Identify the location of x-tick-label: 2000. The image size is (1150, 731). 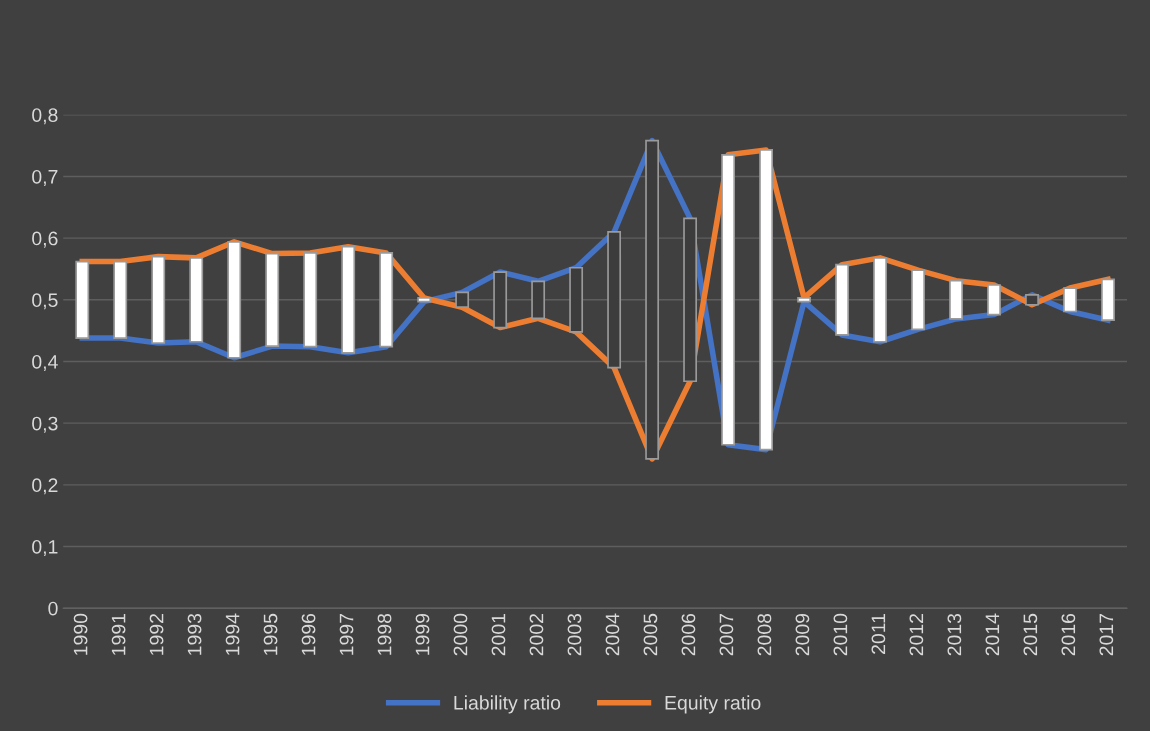
(460, 634).